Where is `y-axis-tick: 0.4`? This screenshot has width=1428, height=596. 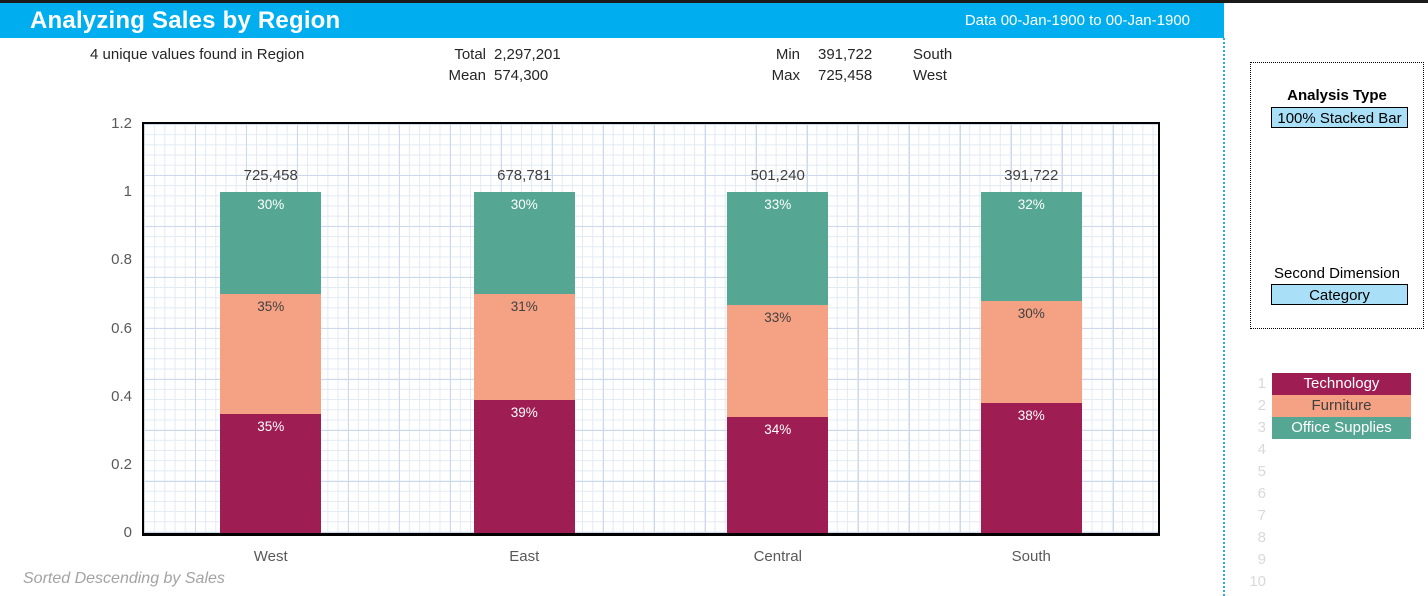 y-axis-tick: 0.4 is located at coordinates (121, 396).